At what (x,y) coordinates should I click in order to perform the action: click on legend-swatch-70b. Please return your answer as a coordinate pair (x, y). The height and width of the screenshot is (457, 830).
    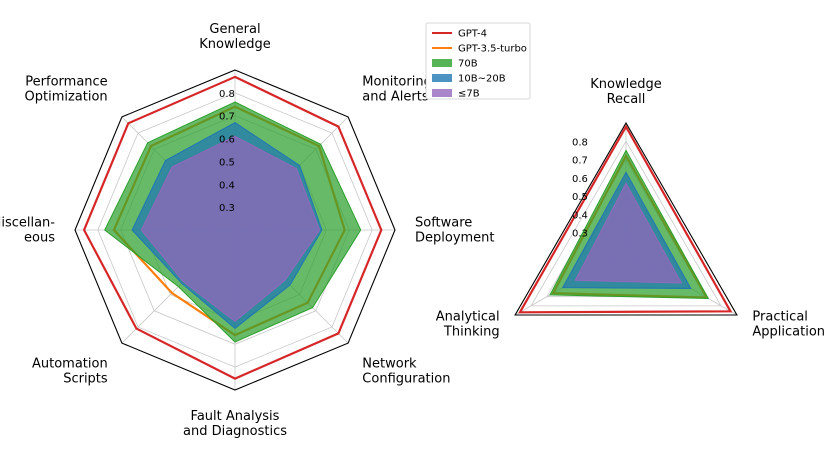
    Looking at the image, I should click on (442, 63).